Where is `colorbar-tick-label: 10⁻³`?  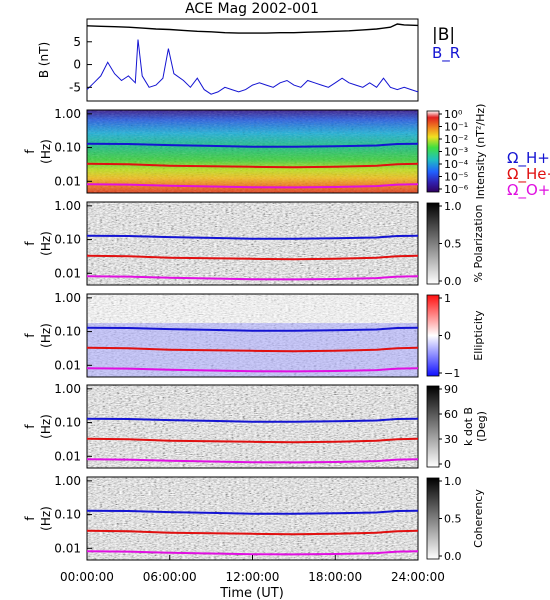
colorbar-tick-label: 10⁻³ is located at coordinates (456, 152).